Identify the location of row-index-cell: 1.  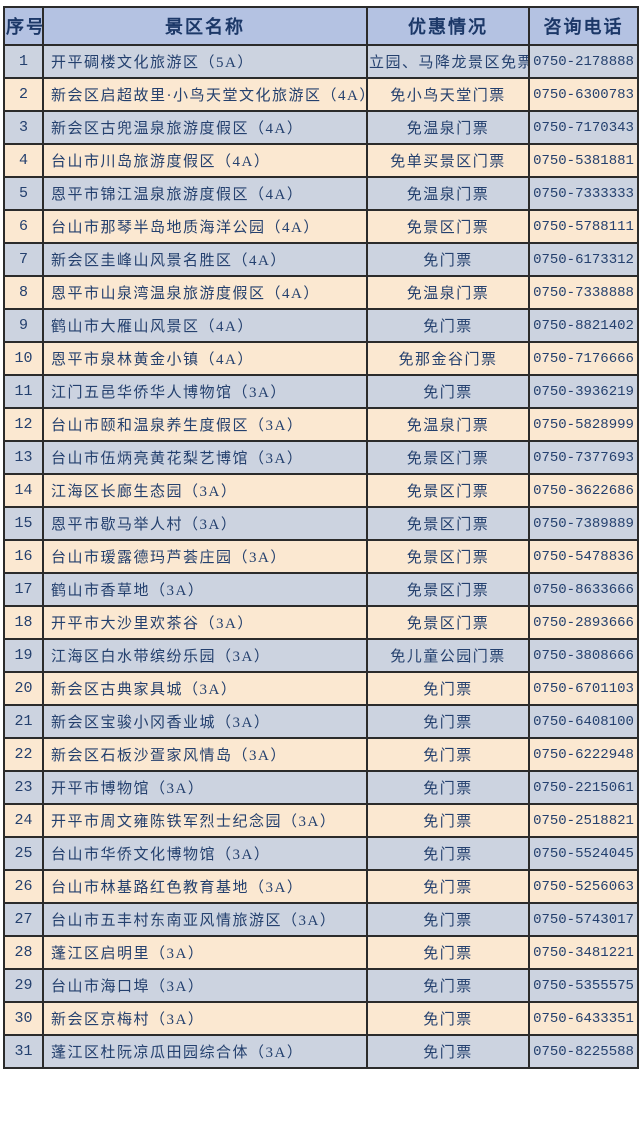
(23, 61).